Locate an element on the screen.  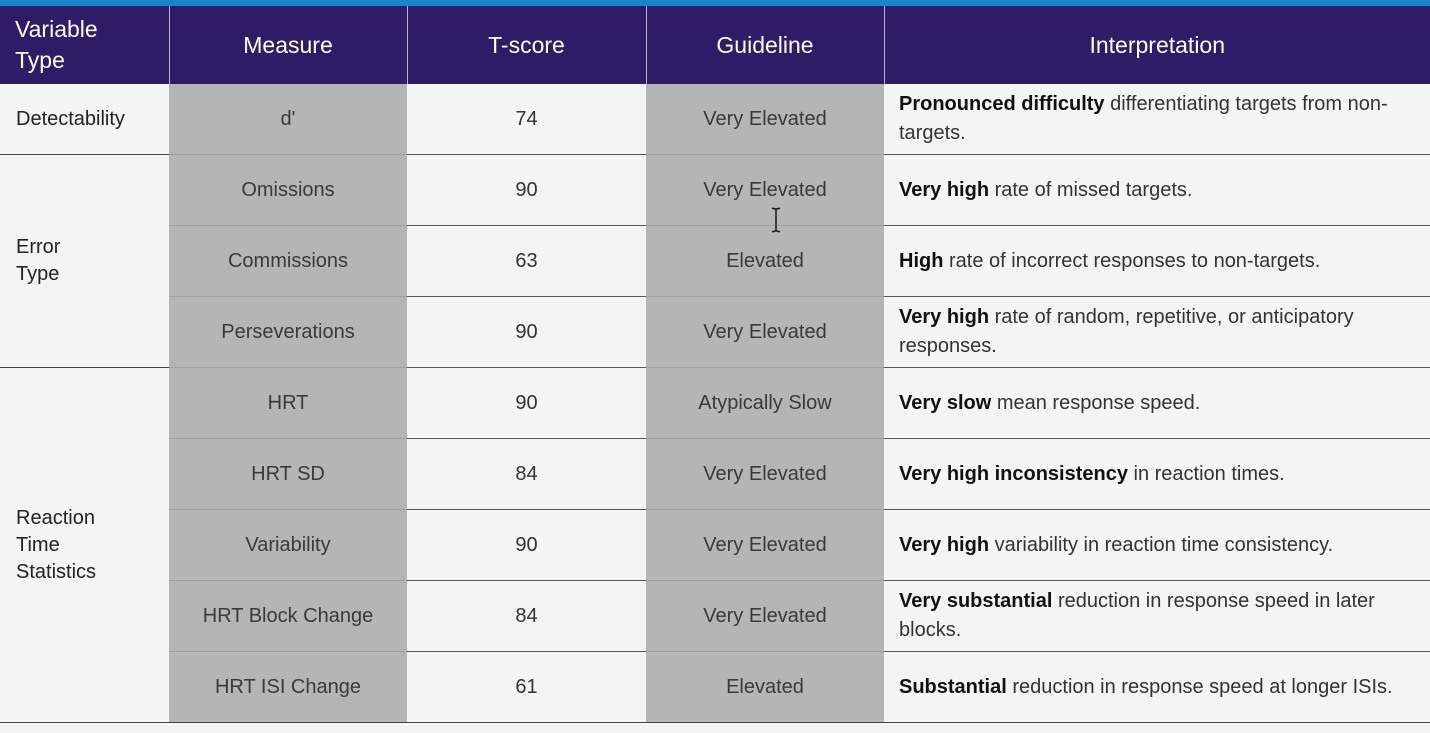
interpretation-cell: Very high rate of missed targets. is located at coordinates (1157, 190).